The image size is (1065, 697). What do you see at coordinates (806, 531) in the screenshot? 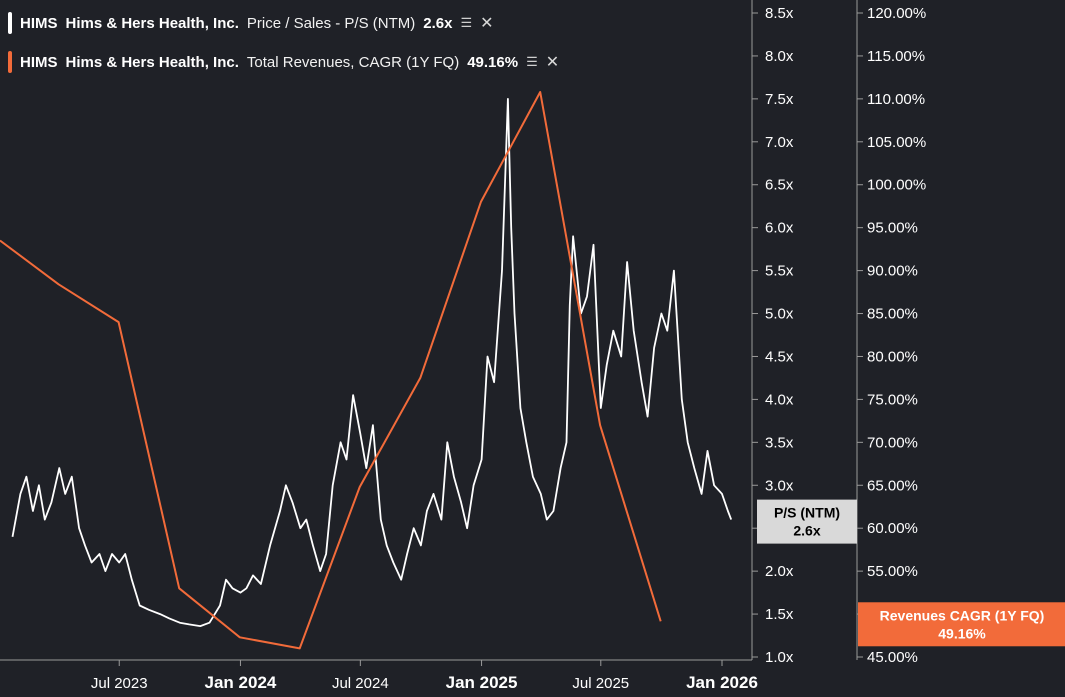
I see `ps-badge-value: 2.6x` at bounding box center [806, 531].